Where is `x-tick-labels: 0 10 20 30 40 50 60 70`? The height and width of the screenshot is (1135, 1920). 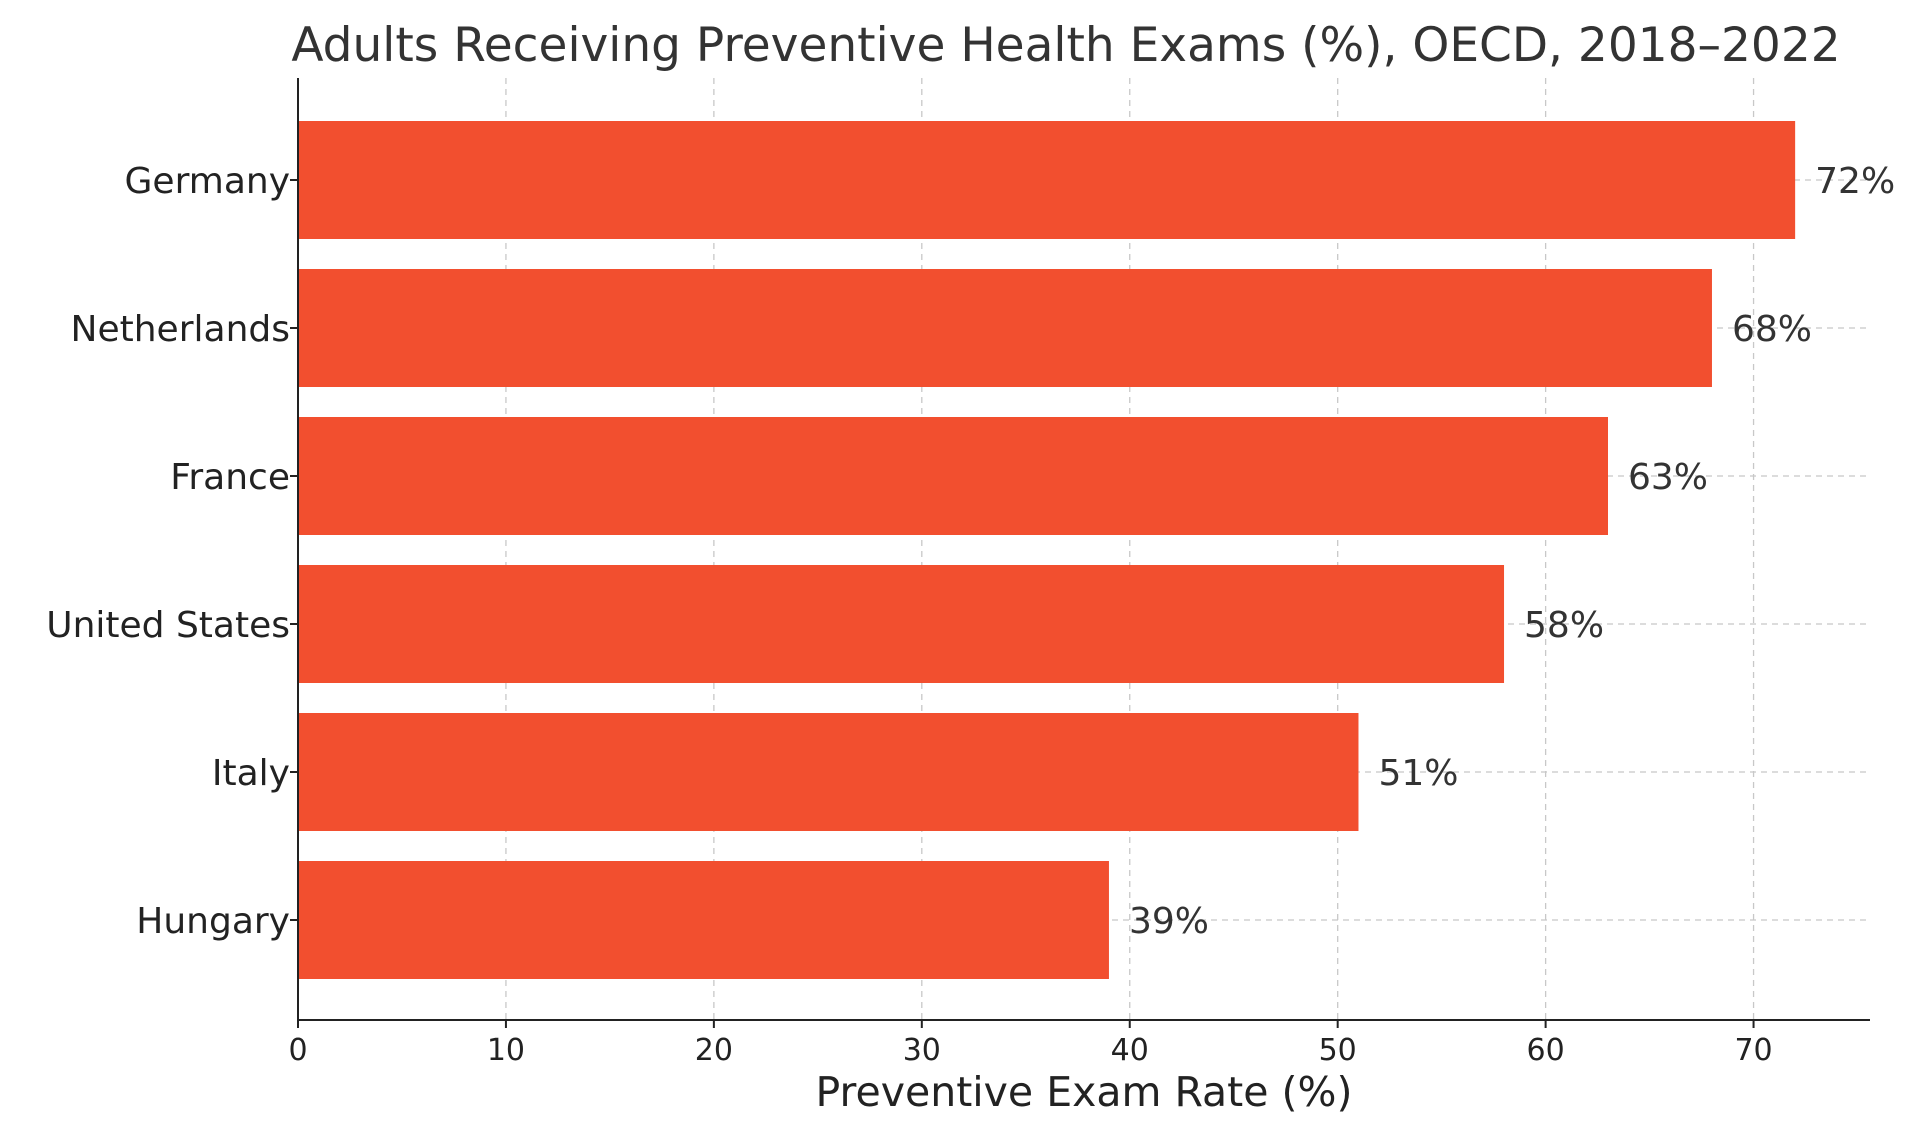
x-tick-labels: 0 10 20 30 40 50 60 70 is located at coordinates (1030, 1044).